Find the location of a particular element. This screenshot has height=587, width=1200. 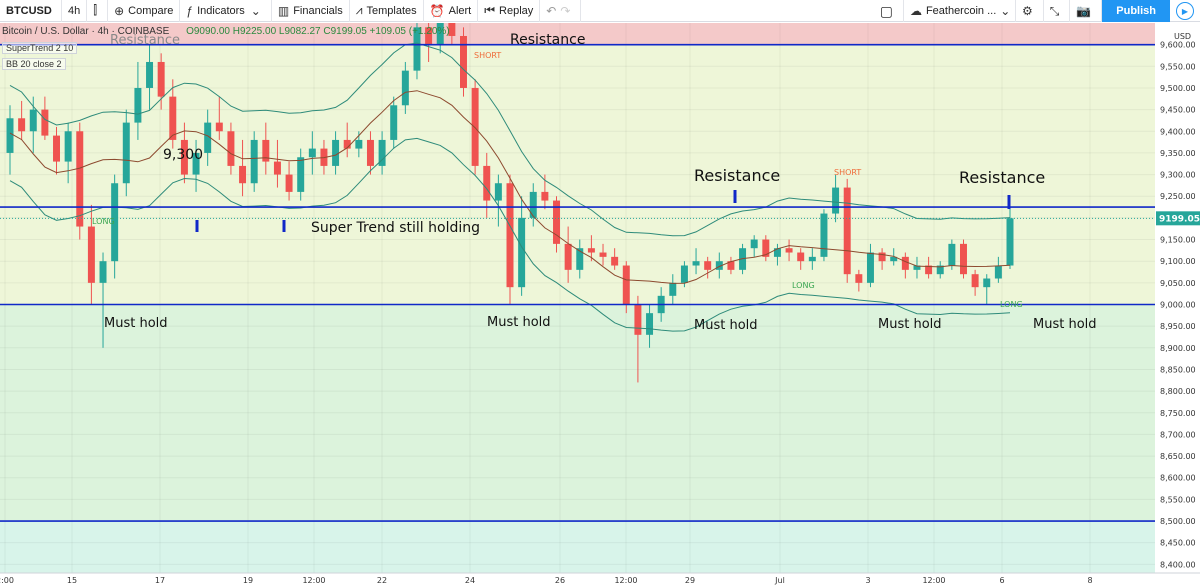

expand-icon: ⤡ is located at coordinates (1054, 10).